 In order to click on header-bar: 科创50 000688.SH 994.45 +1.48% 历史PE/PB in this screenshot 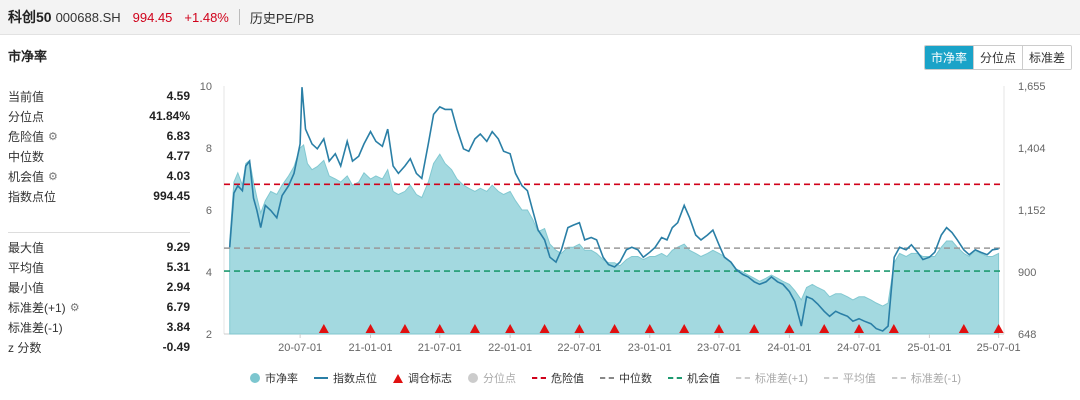, I will do `click(540, 17)`.